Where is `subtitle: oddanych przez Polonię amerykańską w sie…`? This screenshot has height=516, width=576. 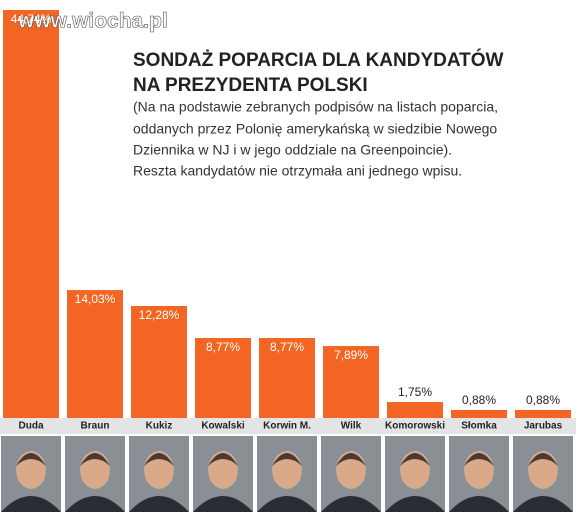
subtitle: oddanych przez Polonię amerykańską w sie… is located at coordinates (315, 129).